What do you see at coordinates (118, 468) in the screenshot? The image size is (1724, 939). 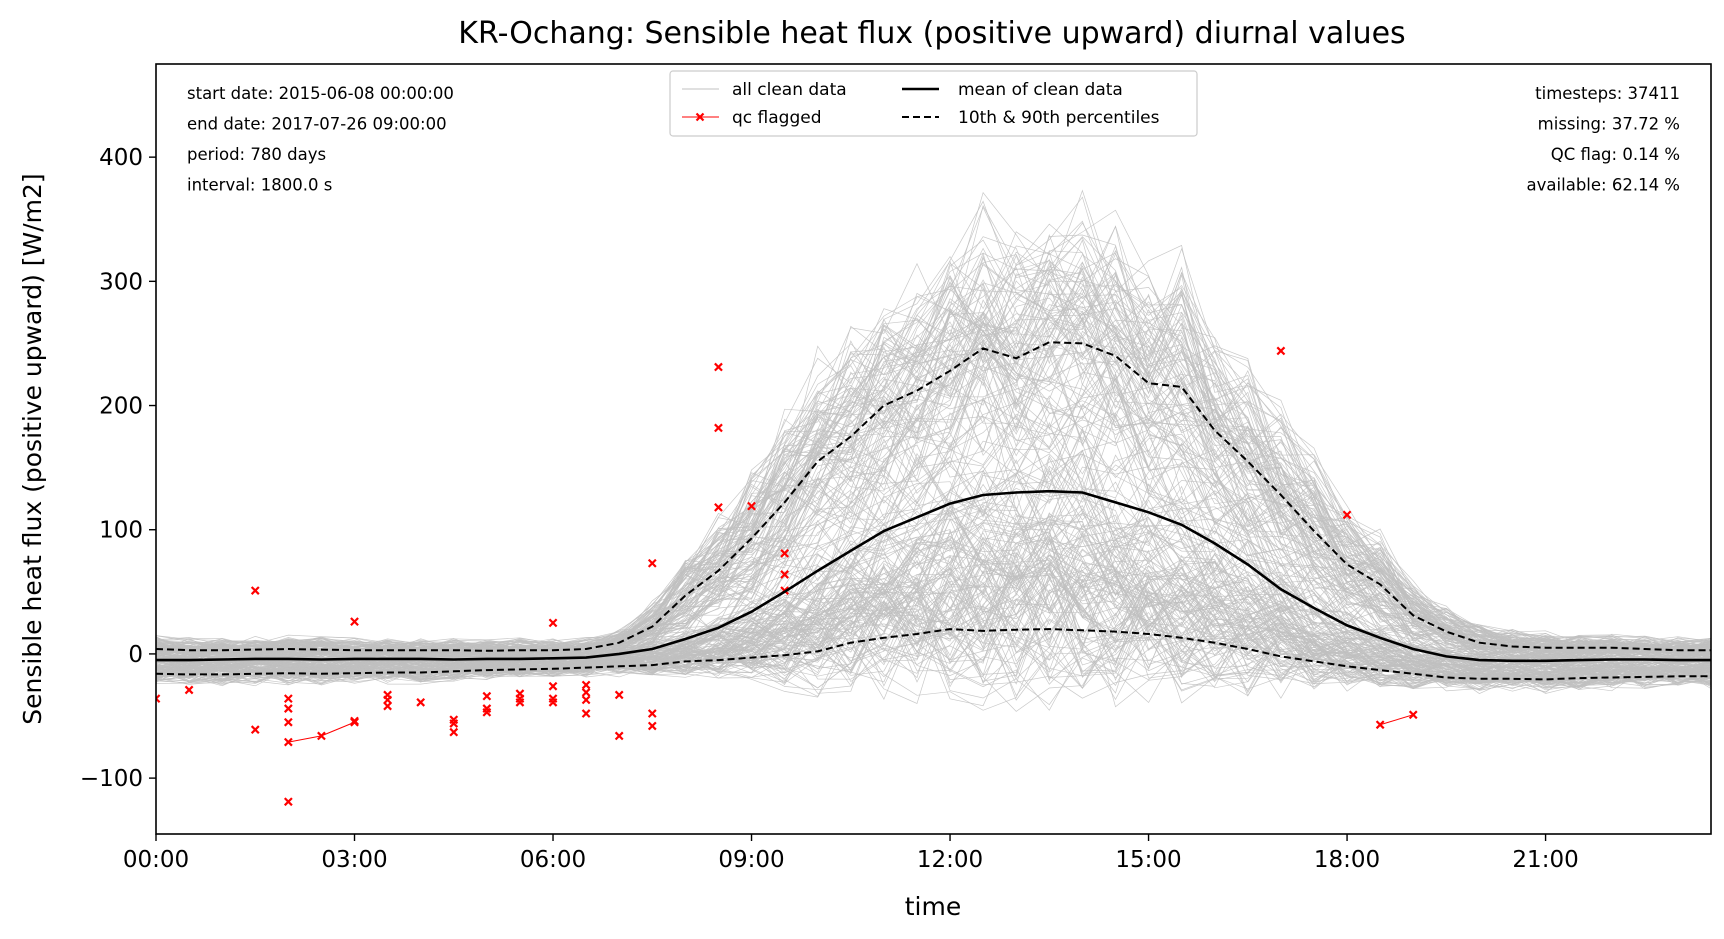 I see `y-axis: −100 0 100 200 300 400` at bounding box center [118, 468].